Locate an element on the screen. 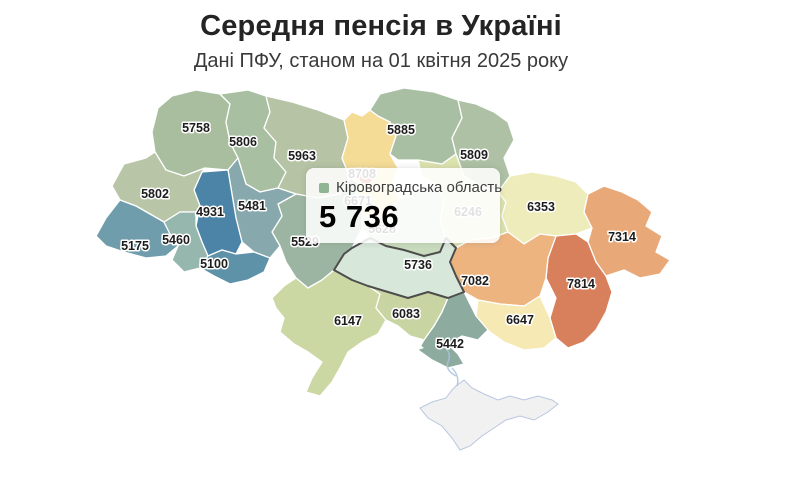 This screenshot has height=481, width=803. tooltip-header-row: Кіровоградська область is located at coordinates (411, 187).